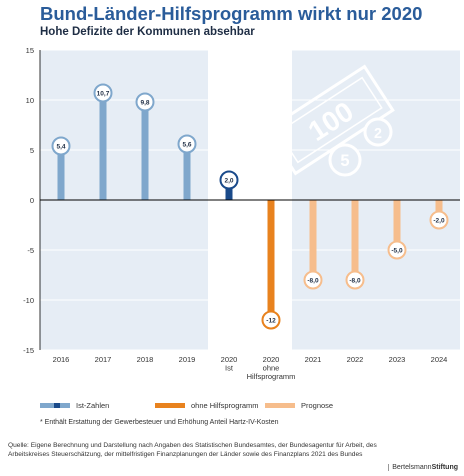 The height and width of the screenshot is (476, 464). I want to click on data-label: 10,7, so click(103, 94).